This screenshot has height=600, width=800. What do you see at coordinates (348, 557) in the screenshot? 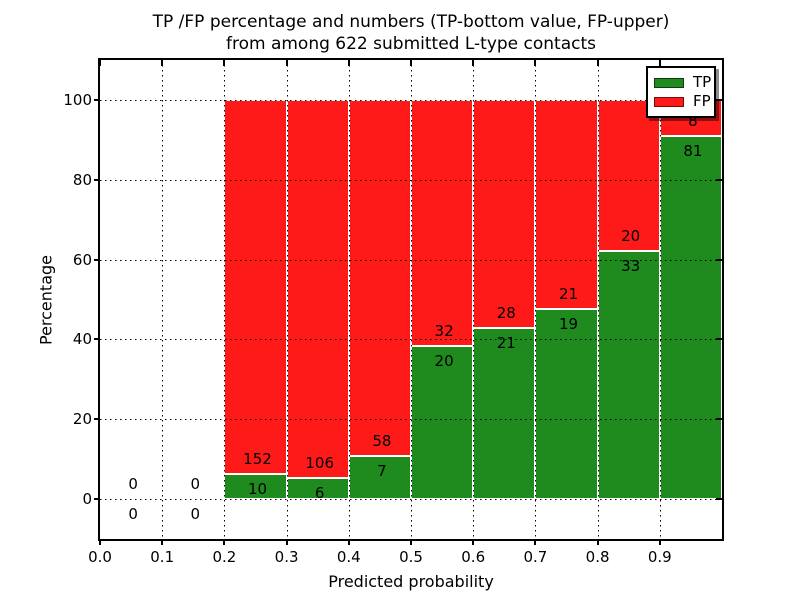
I see `x-tick-label: 0.4` at bounding box center [348, 557].